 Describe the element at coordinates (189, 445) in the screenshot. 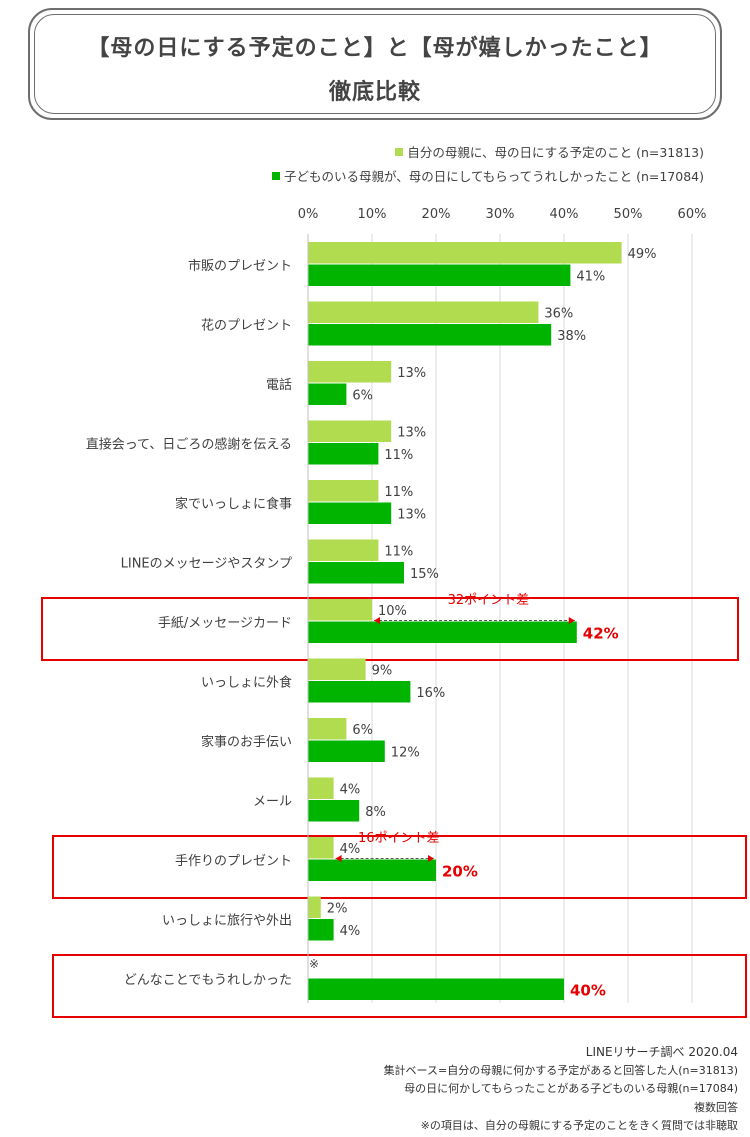

I see `category-label: 直接会って、日ごろの感謝を伝える` at that location.